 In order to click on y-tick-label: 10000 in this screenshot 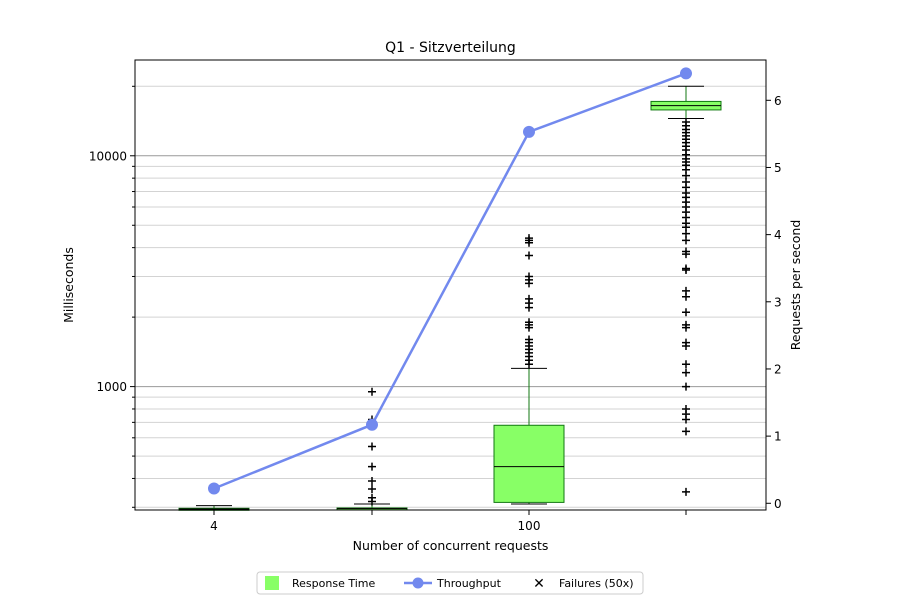, I will do `click(108, 156)`.